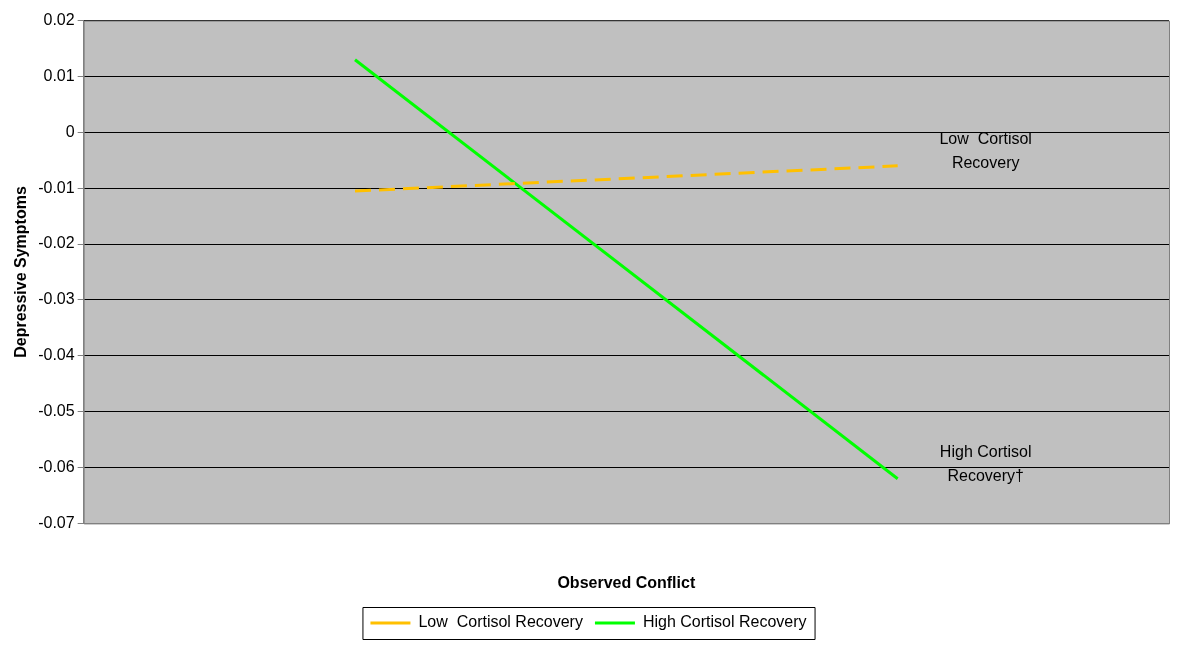 Image resolution: width=1193 pixels, height=659 pixels. What do you see at coordinates (56, 299) in the screenshot?
I see `y-tick-label: -0.03` at bounding box center [56, 299].